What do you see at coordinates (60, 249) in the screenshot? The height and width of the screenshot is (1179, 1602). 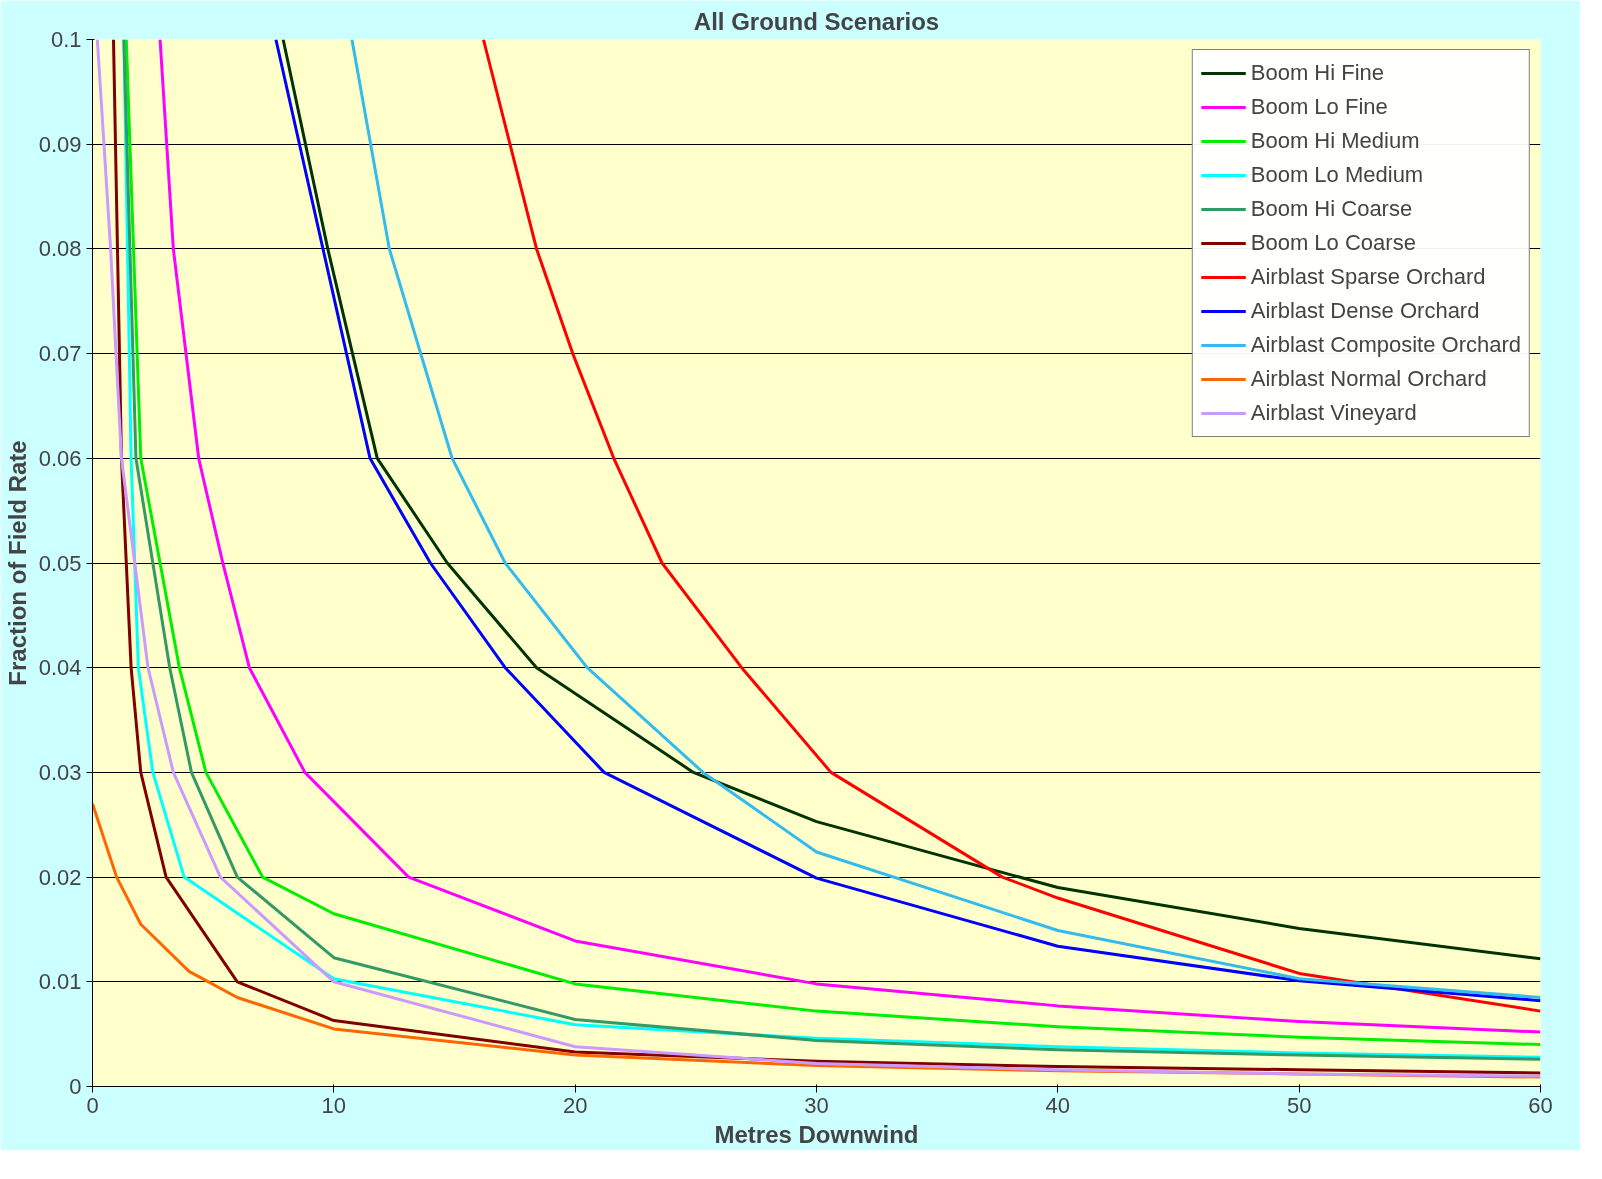 I see `y-tick-label: 0.08` at bounding box center [60, 249].